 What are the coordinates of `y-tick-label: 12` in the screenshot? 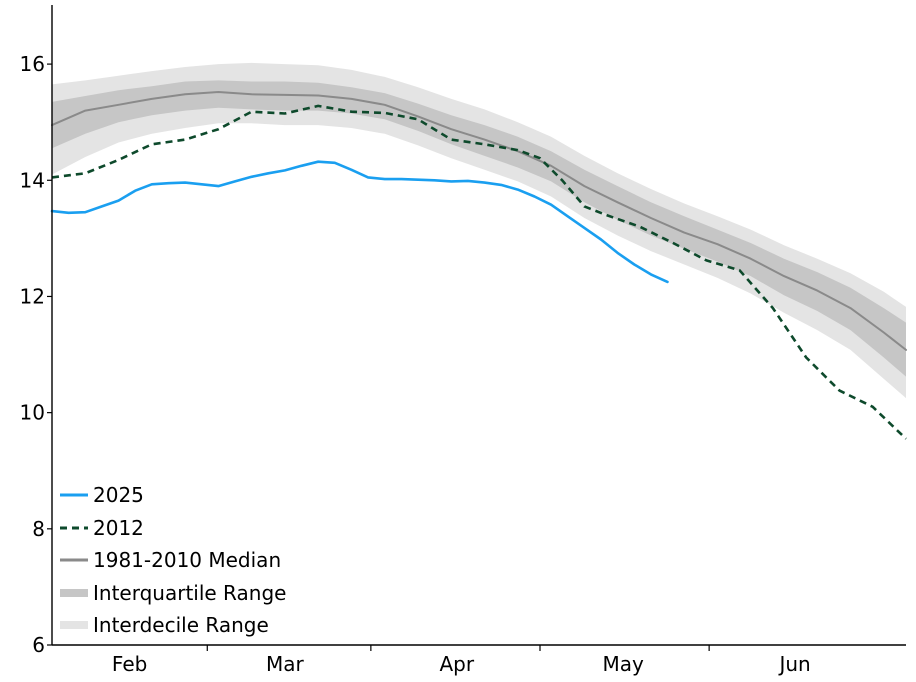 It's located at (32, 296).